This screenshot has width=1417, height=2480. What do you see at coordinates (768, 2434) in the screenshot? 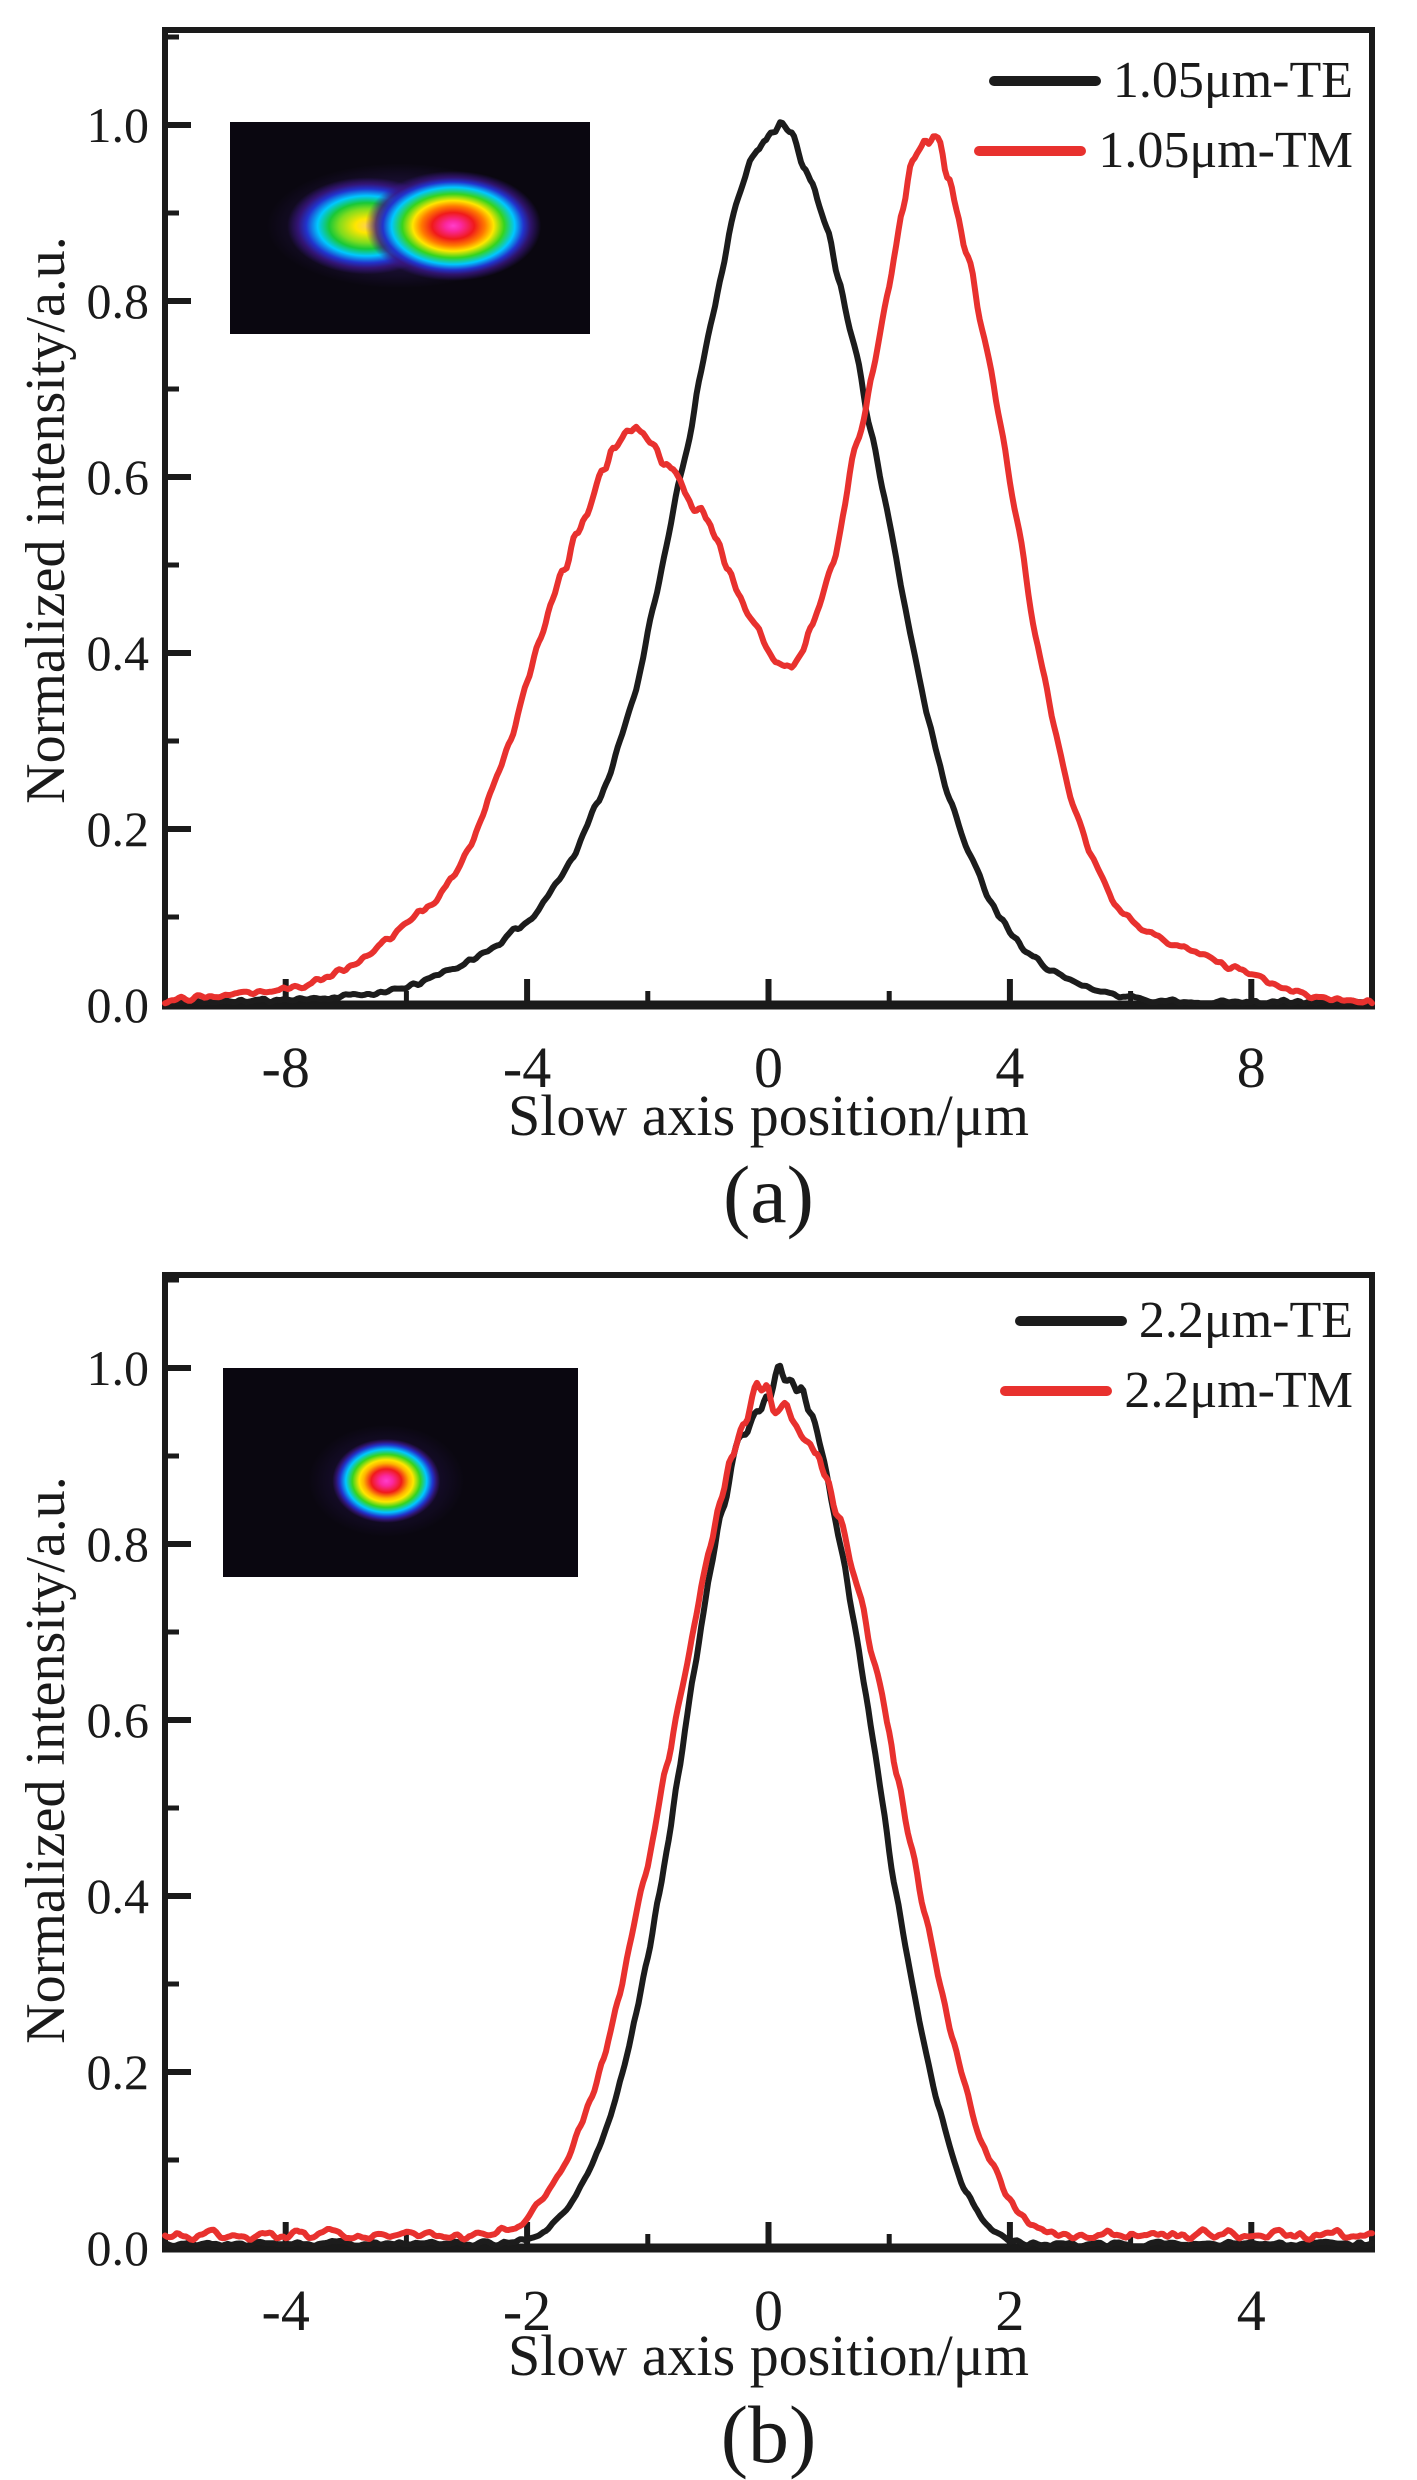
I see `panel-caption-b: (b)` at bounding box center [768, 2434].